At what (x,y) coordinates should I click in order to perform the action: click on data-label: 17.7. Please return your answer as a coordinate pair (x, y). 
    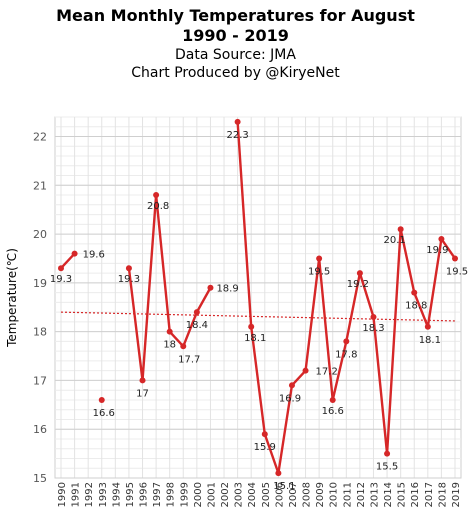
    Looking at the image, I should click on (189, 359).